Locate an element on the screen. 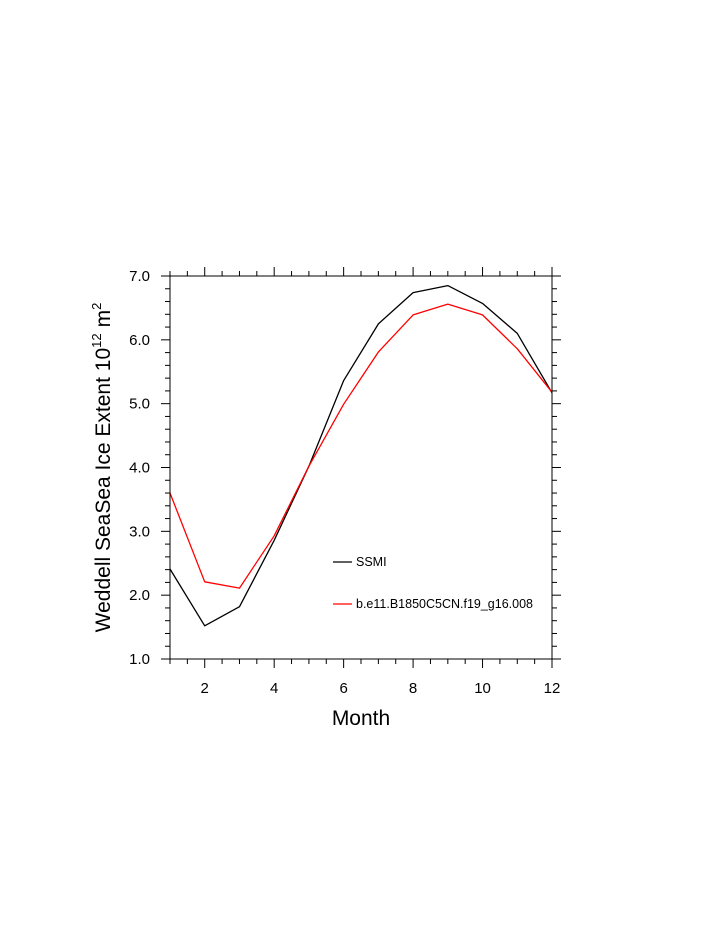 This screenshot has width=723, height=935. y-tick-label: 7.0 is located at coordinates (139, 276).